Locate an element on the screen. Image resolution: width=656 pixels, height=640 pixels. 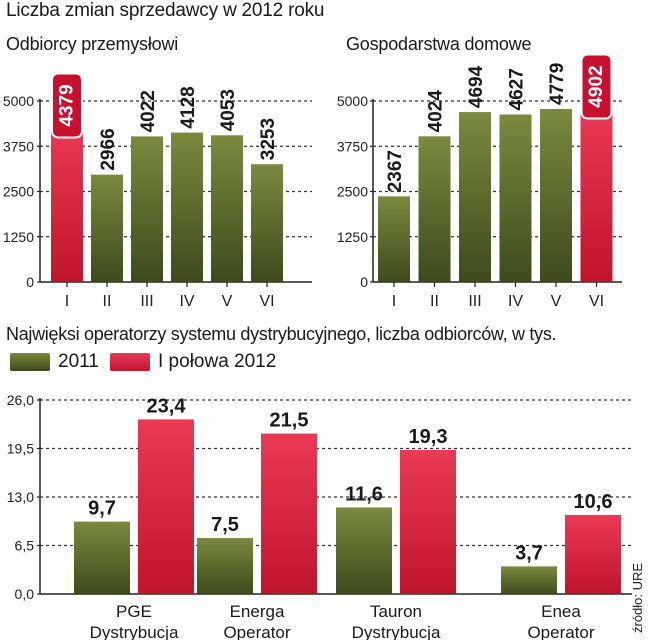
y-tick-label: 26,0 is located at coordinates (20, 400).